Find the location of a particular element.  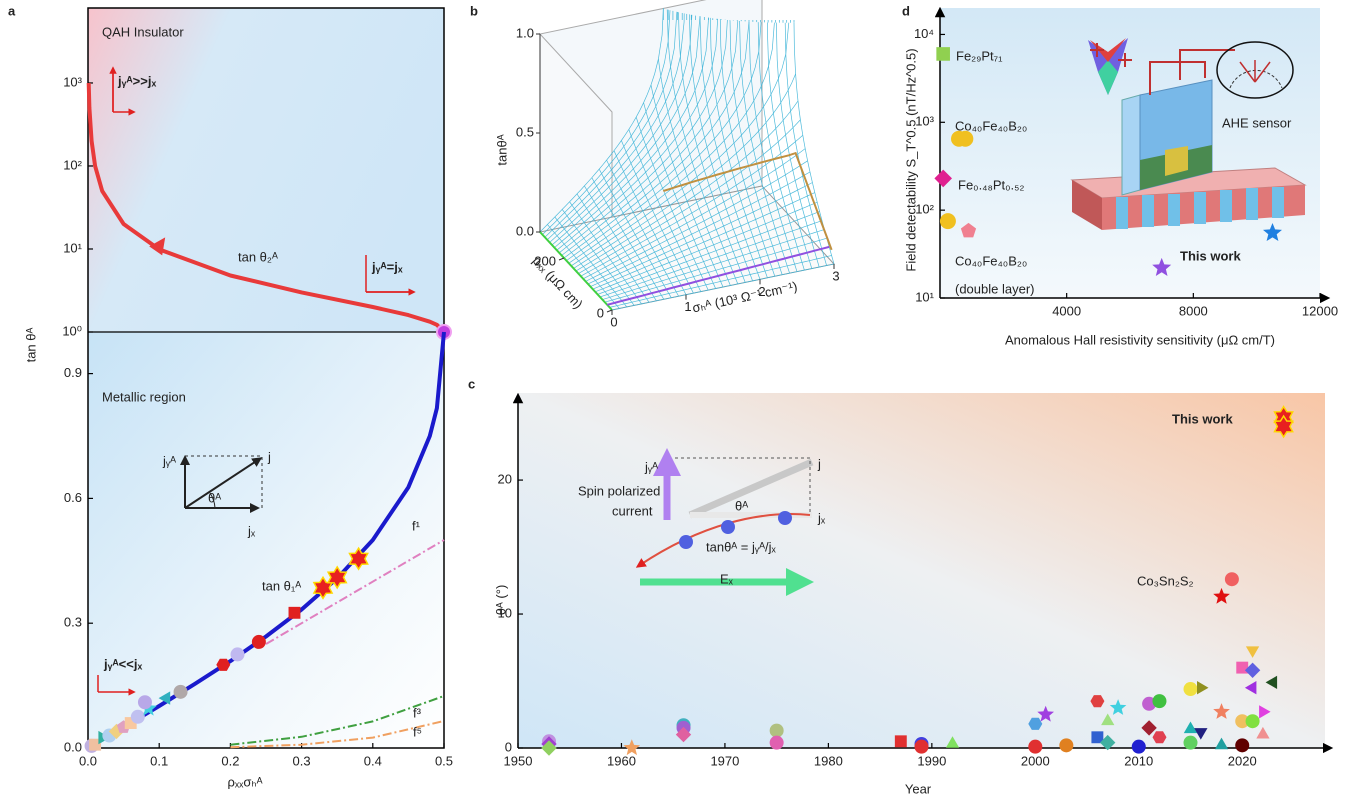

band-signs is located at coordinates (1111, 55).